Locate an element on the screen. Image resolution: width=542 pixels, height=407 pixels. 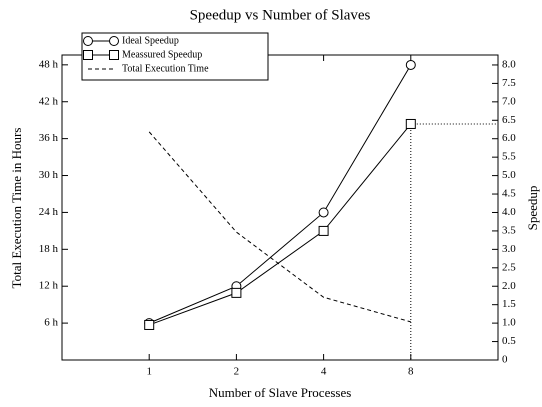
y2-tick-label: 8.0 is located at coordinates (509, 64).